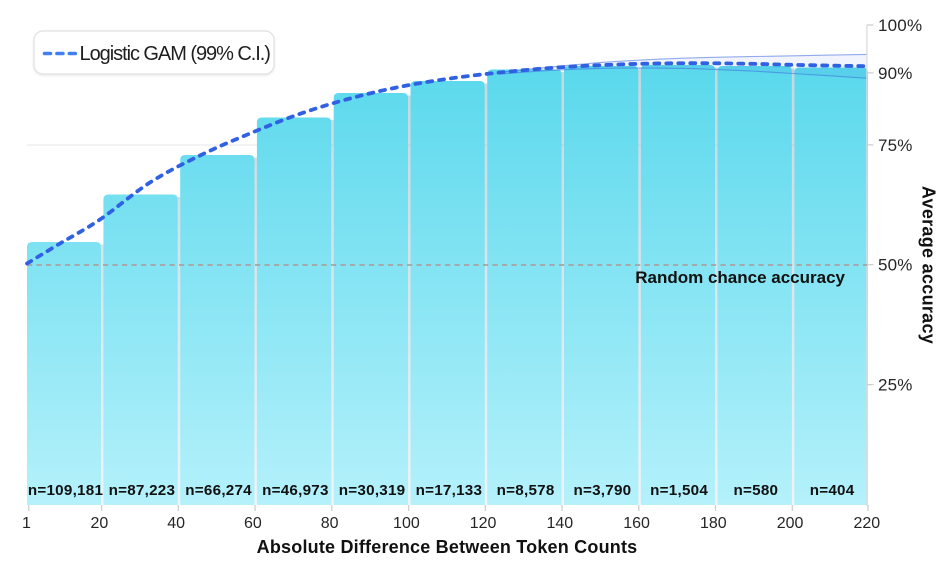  What do you see at coordinates (900, 25) in the screenshot?
I see `svg-text: 100%` at bounding box center [900, 25].